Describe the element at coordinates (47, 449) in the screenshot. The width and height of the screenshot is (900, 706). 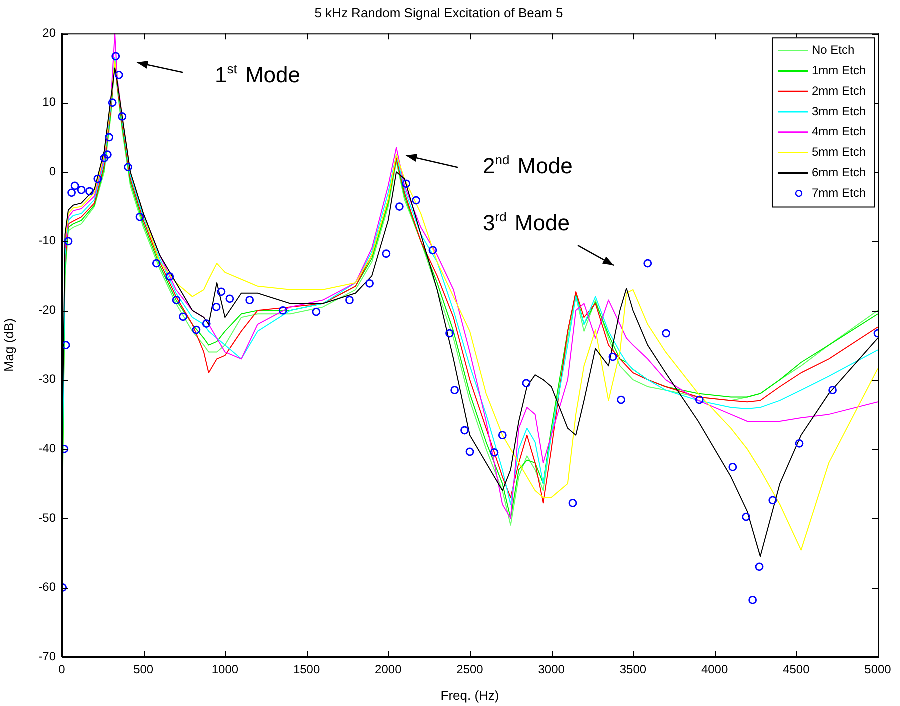
I see `y-tick-label: -40` at that location.